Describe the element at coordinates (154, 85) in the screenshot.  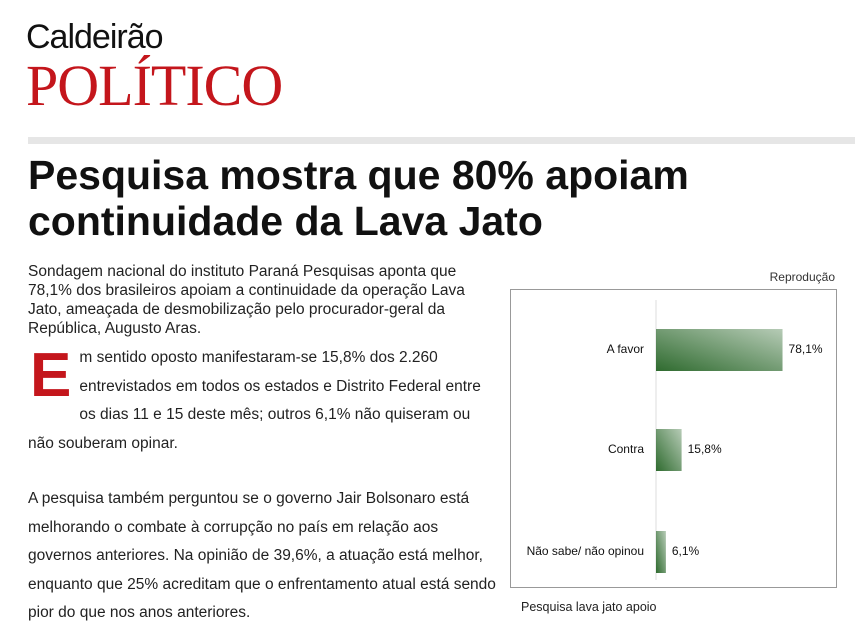
I see `logo-bottom: POLÍTICO` at that location.